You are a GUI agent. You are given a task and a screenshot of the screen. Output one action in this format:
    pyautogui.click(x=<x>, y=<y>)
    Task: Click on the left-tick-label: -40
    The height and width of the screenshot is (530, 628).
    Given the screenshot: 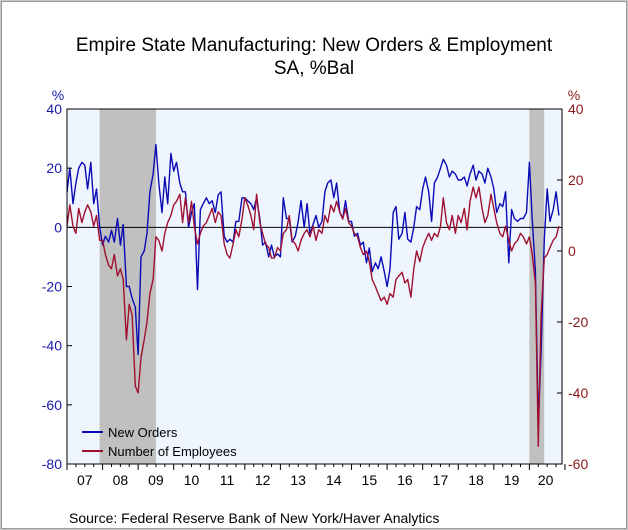 What is the action you would take?
    pyautogui.click(x=52, y=346)
    